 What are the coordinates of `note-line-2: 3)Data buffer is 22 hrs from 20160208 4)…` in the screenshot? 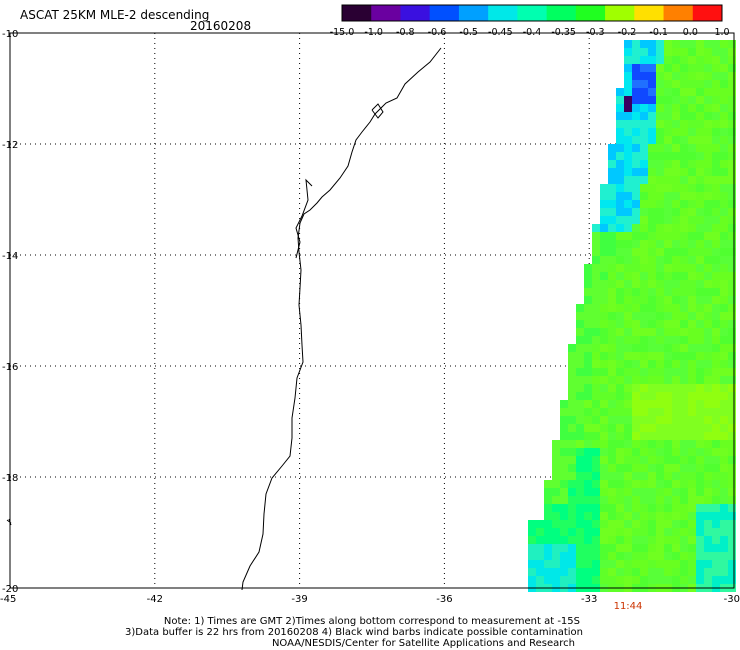 It's located at (354, 632).